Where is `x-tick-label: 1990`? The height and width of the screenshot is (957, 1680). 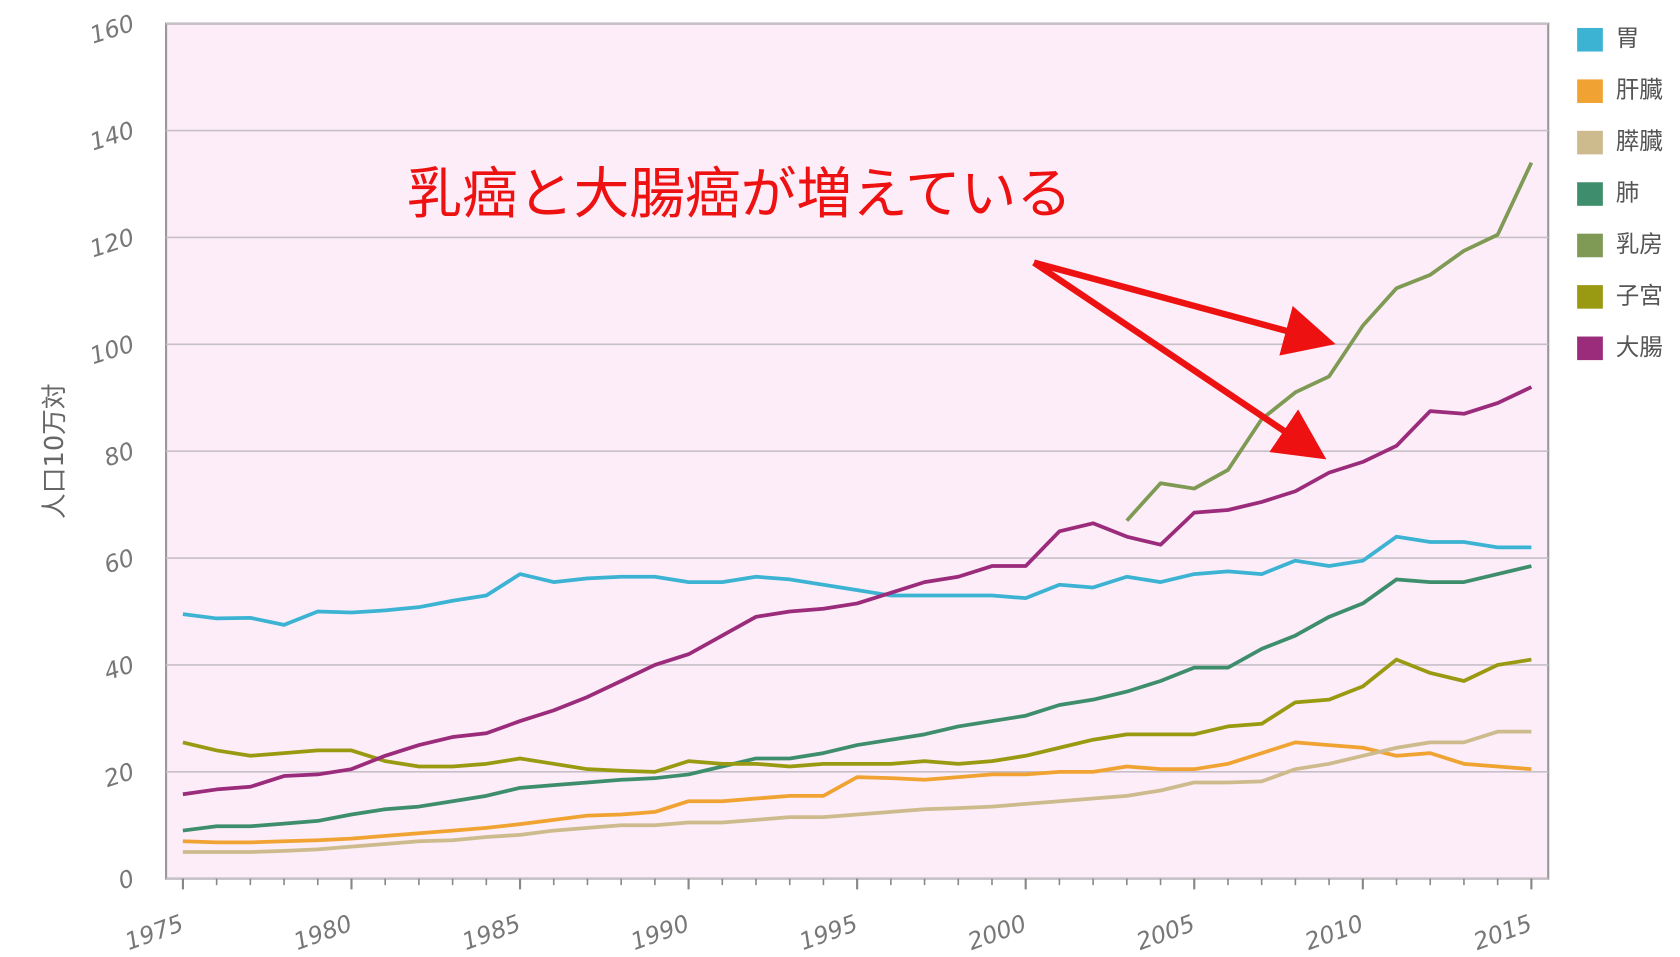
x-tick-label: 1990 is located at coordinates (660, 932).